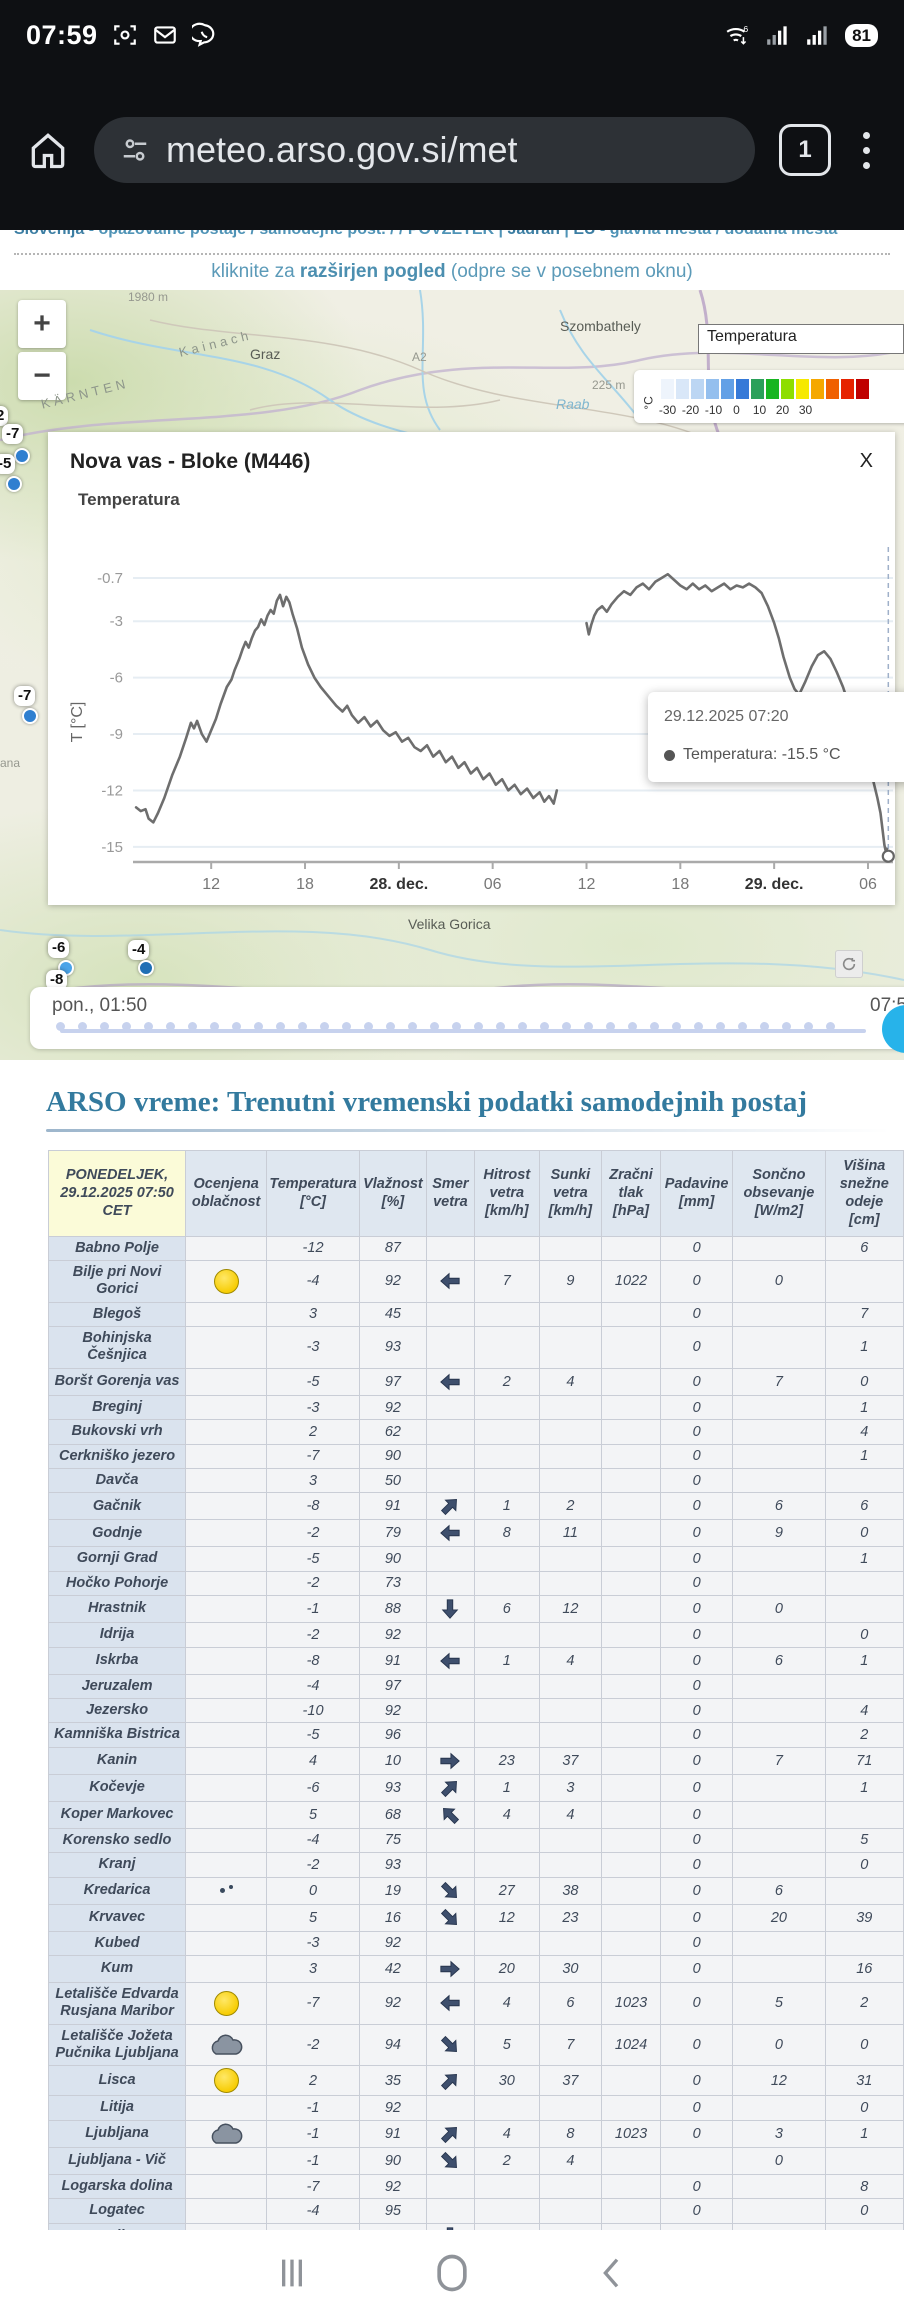 The height and width of the screenshot is (2316, 904). I want to click on breadcrumb-segment: Jadran, so click(533, 234).